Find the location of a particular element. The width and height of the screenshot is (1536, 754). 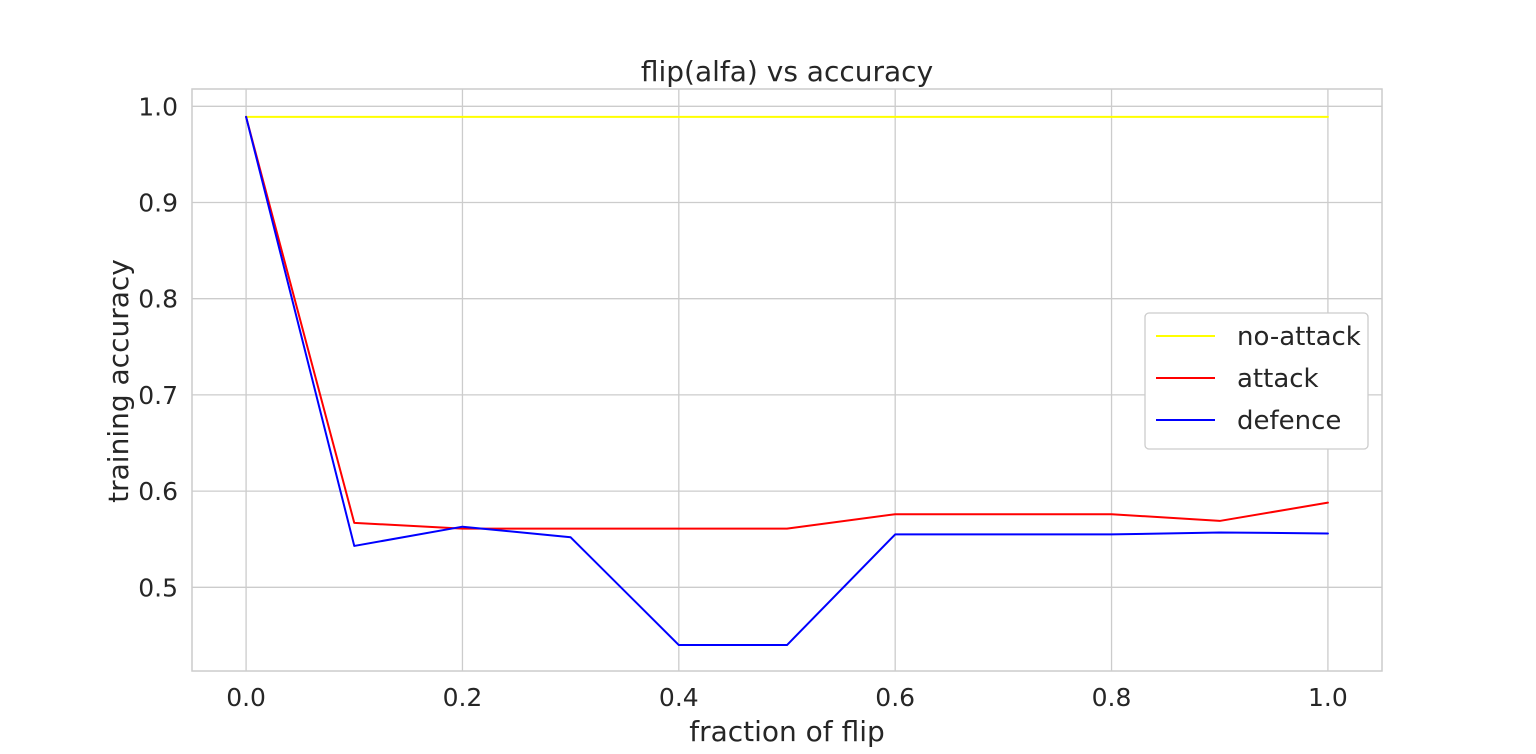

y-tick-label: 0.6 is located at coordinates (158, 491).